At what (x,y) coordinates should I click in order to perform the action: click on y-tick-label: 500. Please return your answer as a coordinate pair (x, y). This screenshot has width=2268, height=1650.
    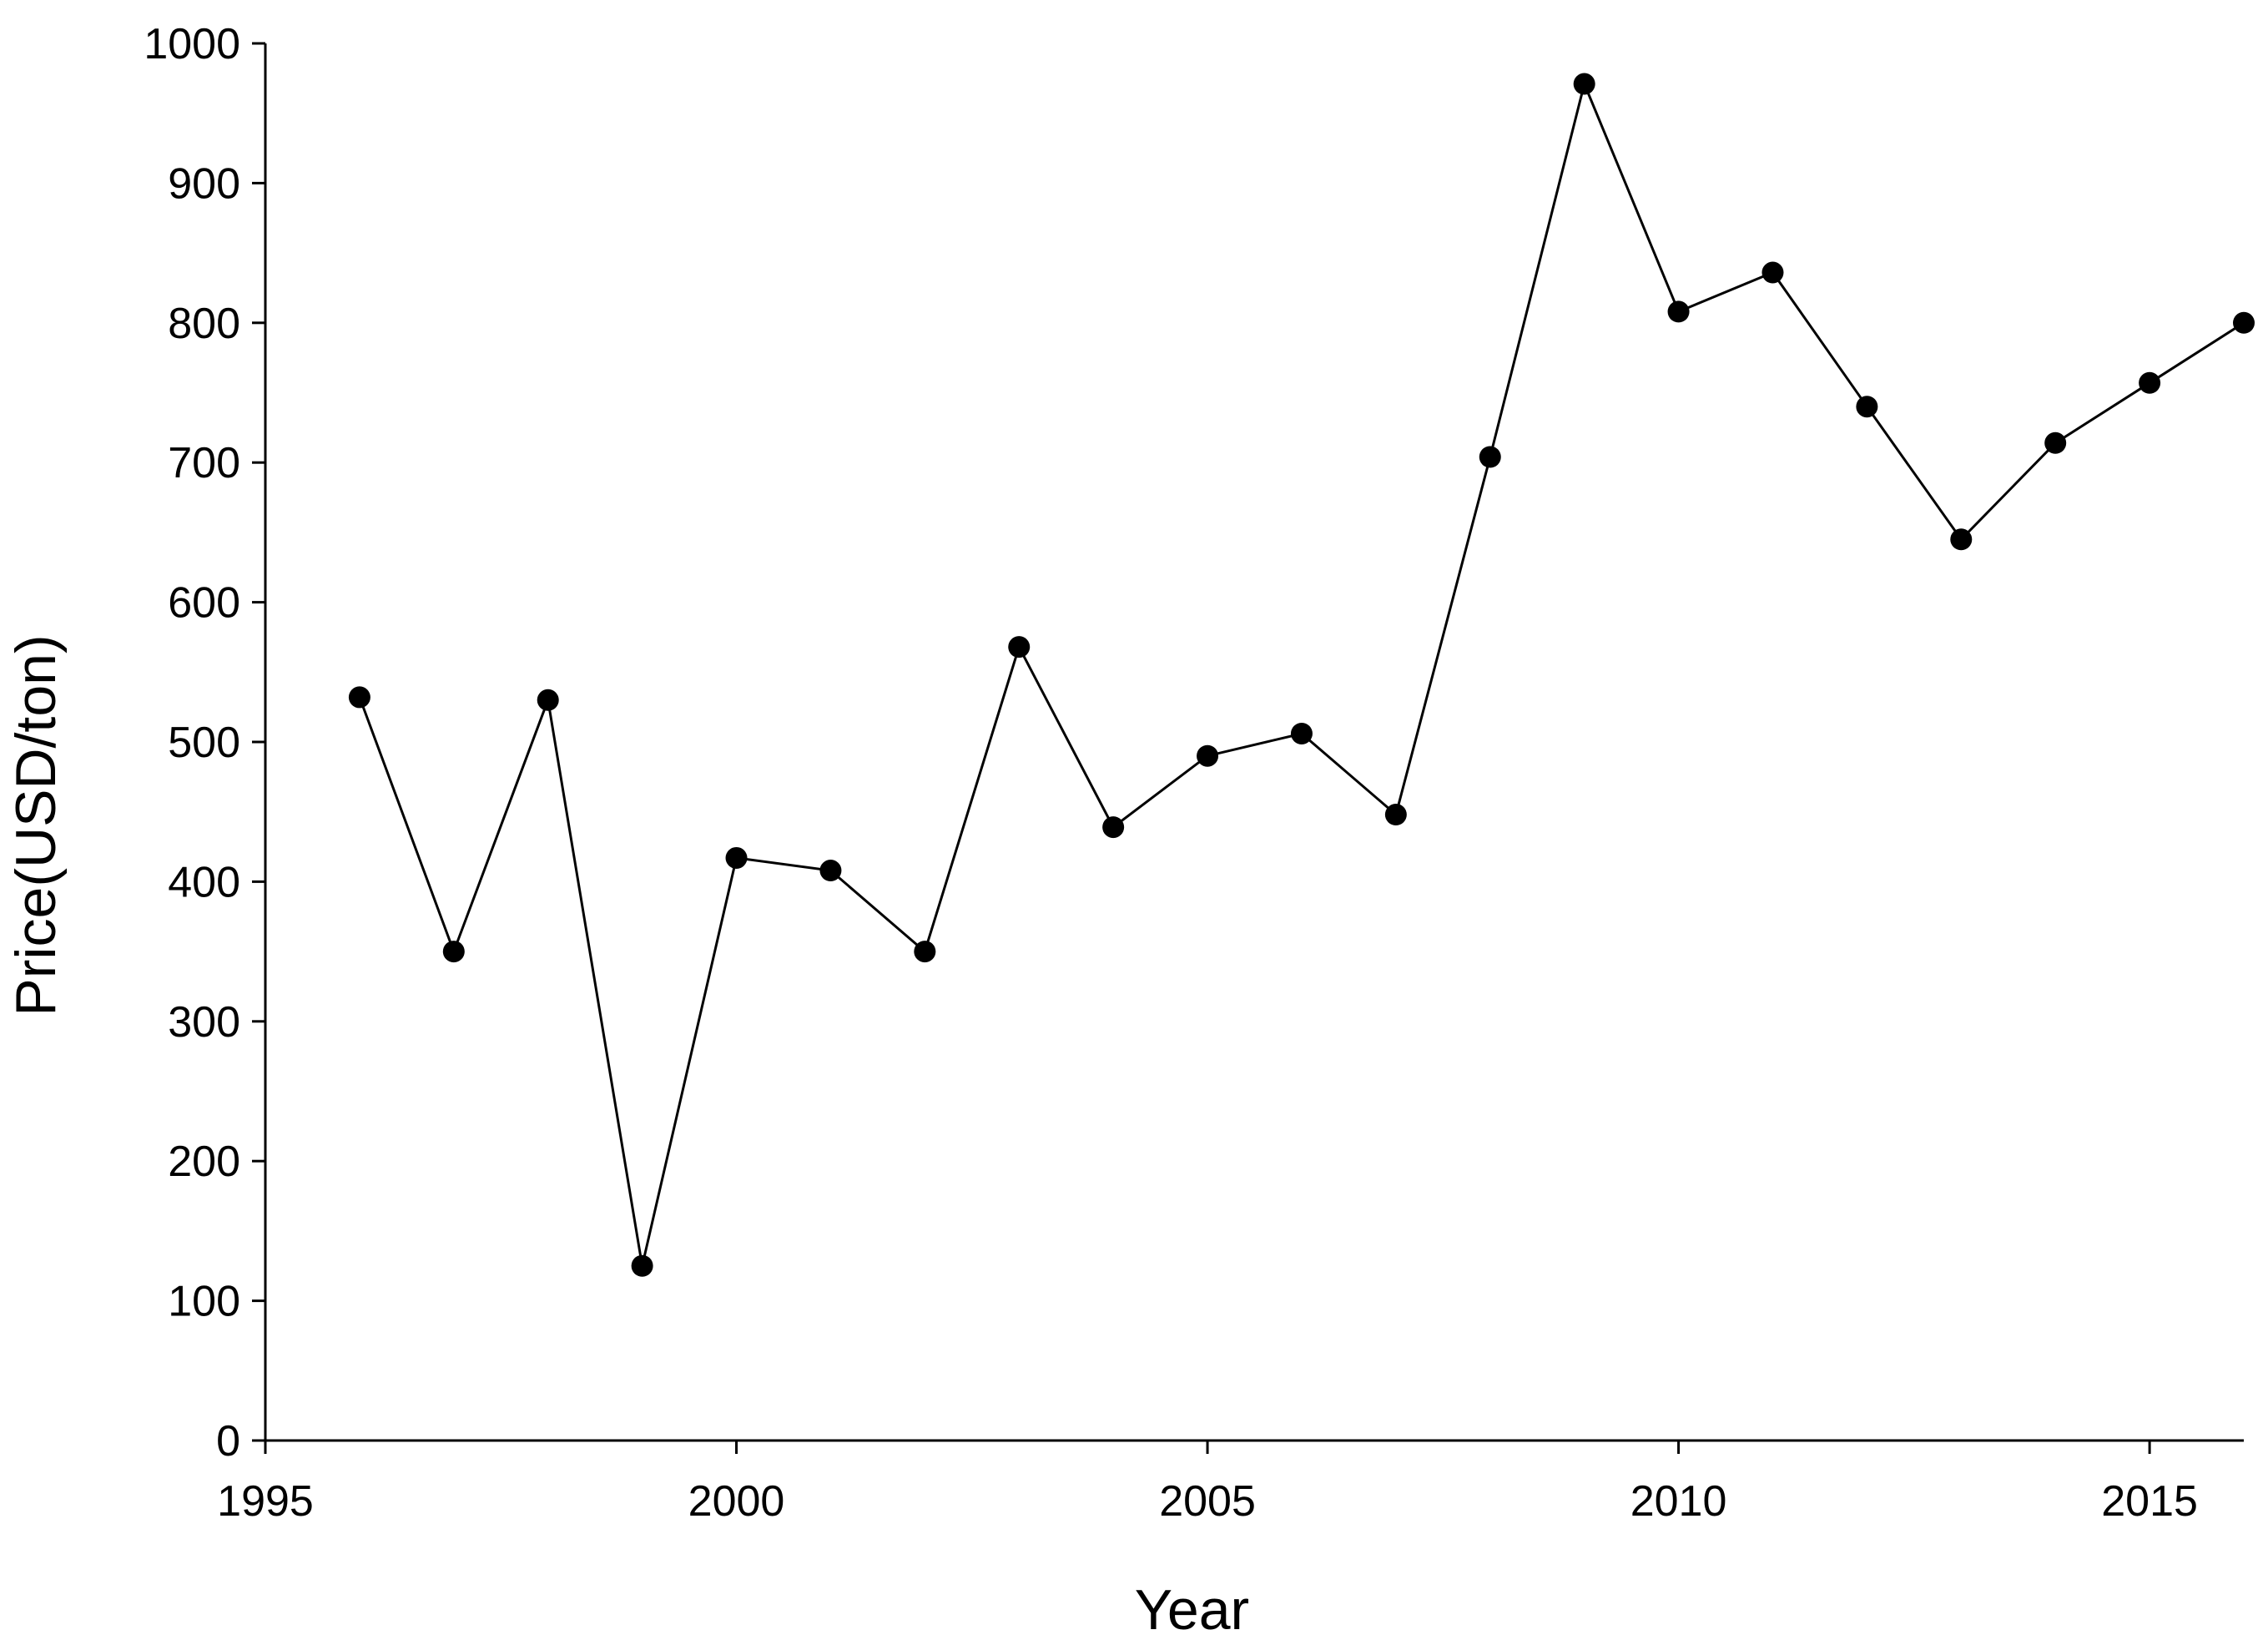
    Looking at the image, I should click on (204, 743).